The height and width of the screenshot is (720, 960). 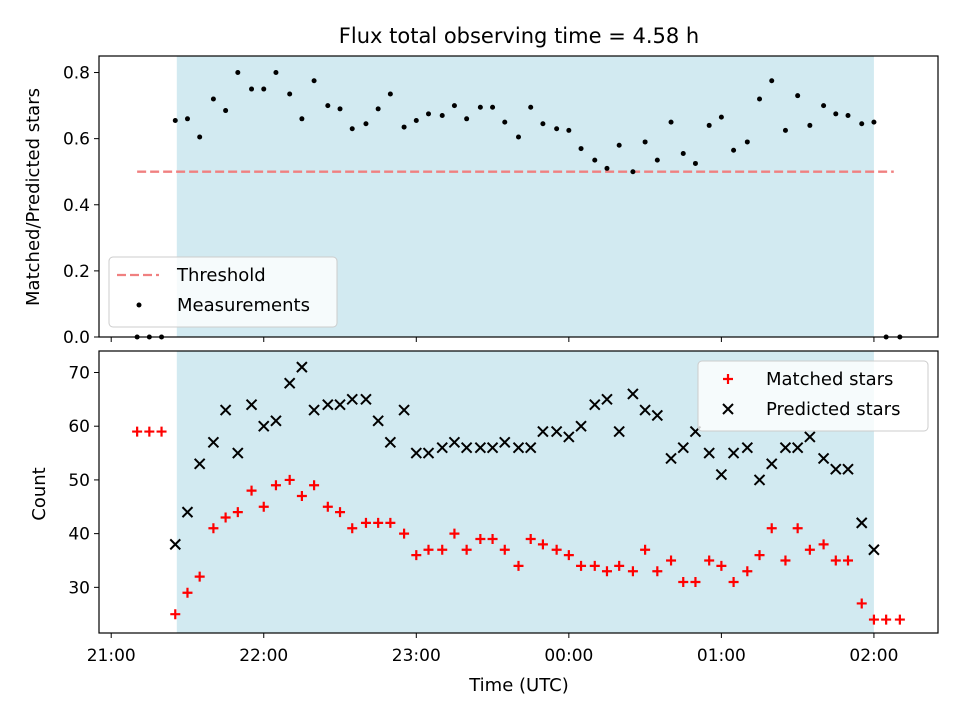 What do you see at coordinates (223, 292) in the screenshot?
I see `top-legend-box` at bounding box center [223, 292].